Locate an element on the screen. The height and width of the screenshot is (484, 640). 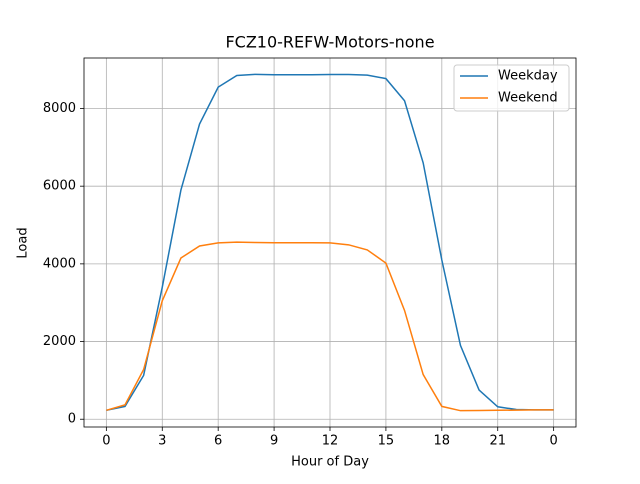
y-tick-label: 2000 is located at coordinates (59, 341).